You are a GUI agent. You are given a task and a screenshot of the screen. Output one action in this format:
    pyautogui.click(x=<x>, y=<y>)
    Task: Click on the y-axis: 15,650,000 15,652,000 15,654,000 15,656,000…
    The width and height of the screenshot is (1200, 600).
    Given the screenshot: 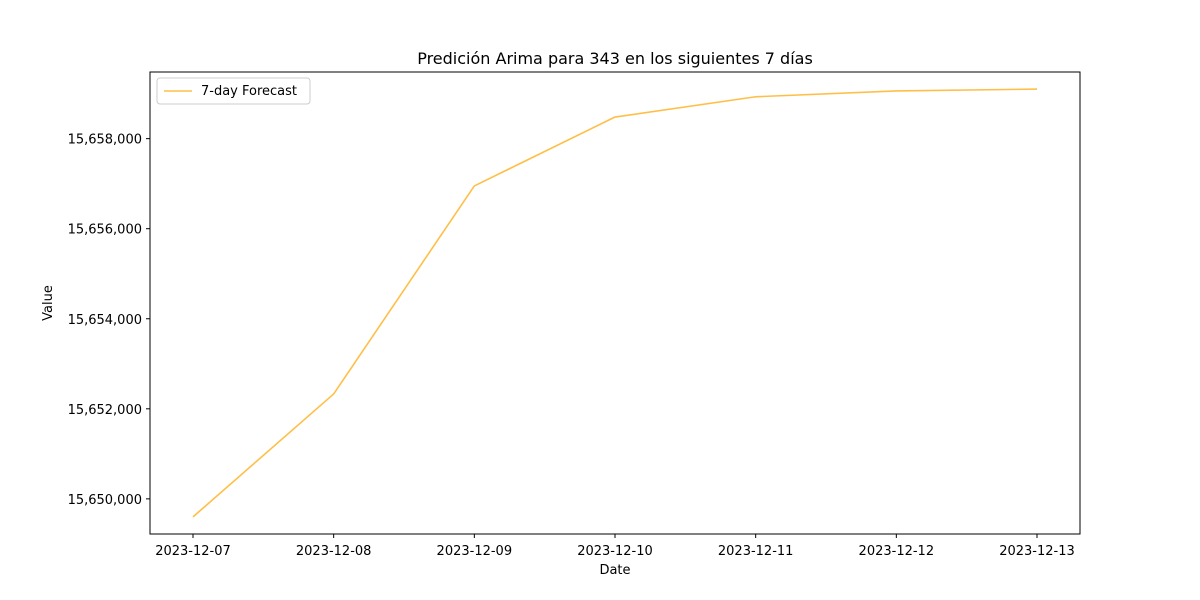 What is the action you would take?
    pyautogui.click(x=109, y=320)
    